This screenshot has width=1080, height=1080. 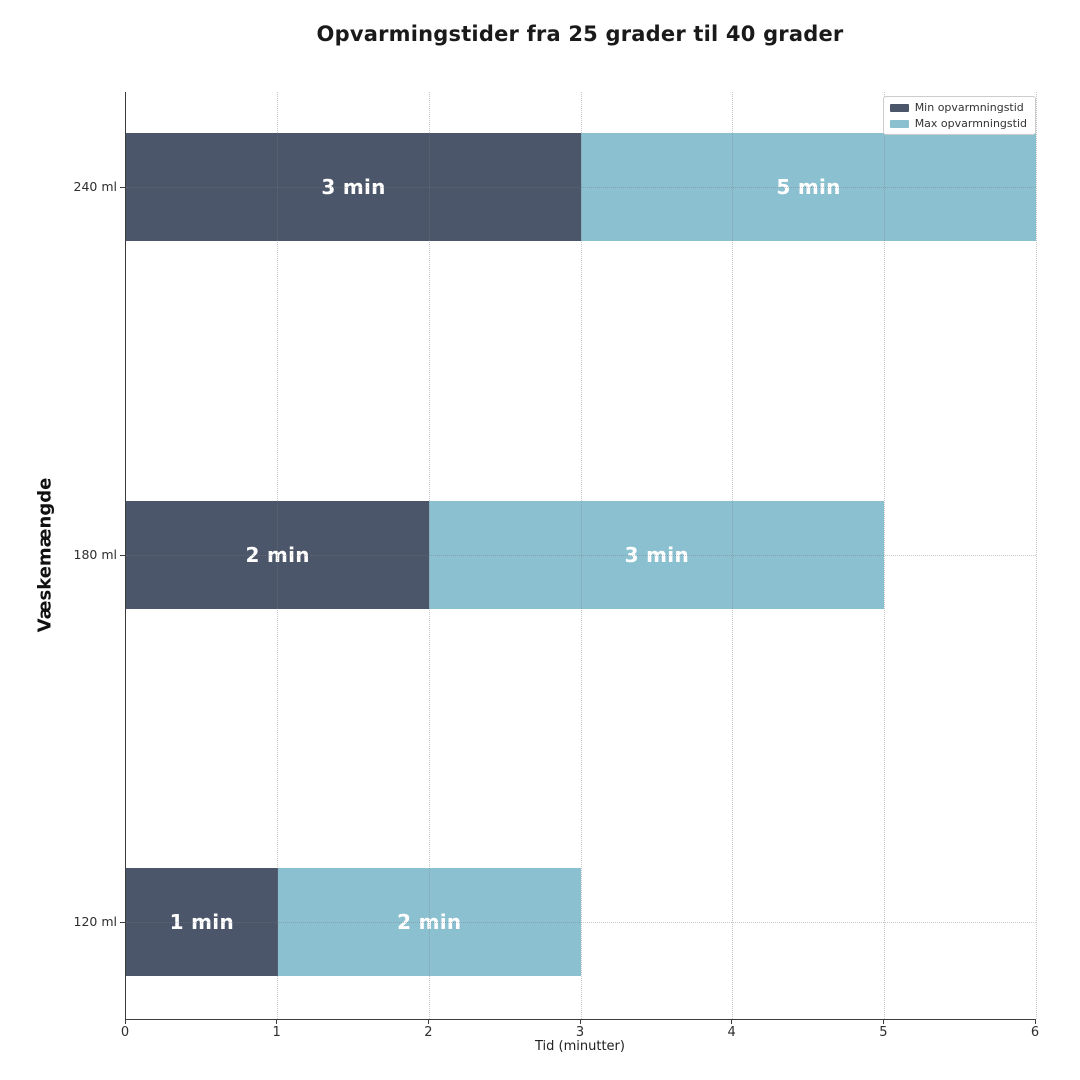 What do you see at coordinates (95, 921) in the screenshot?
I see `y-tick-label: 120 ml` at bounding box center [95, 921].